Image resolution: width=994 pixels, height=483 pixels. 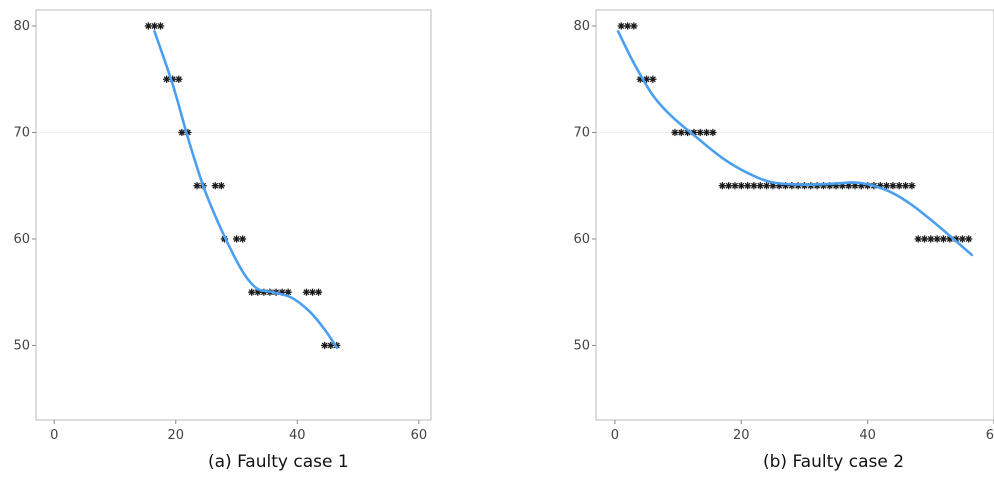 What do you see at coordinates (278, 462) in the screenshot?
I see `caption-1: (a) Faulty case 1` at bounding box center [278, 462].